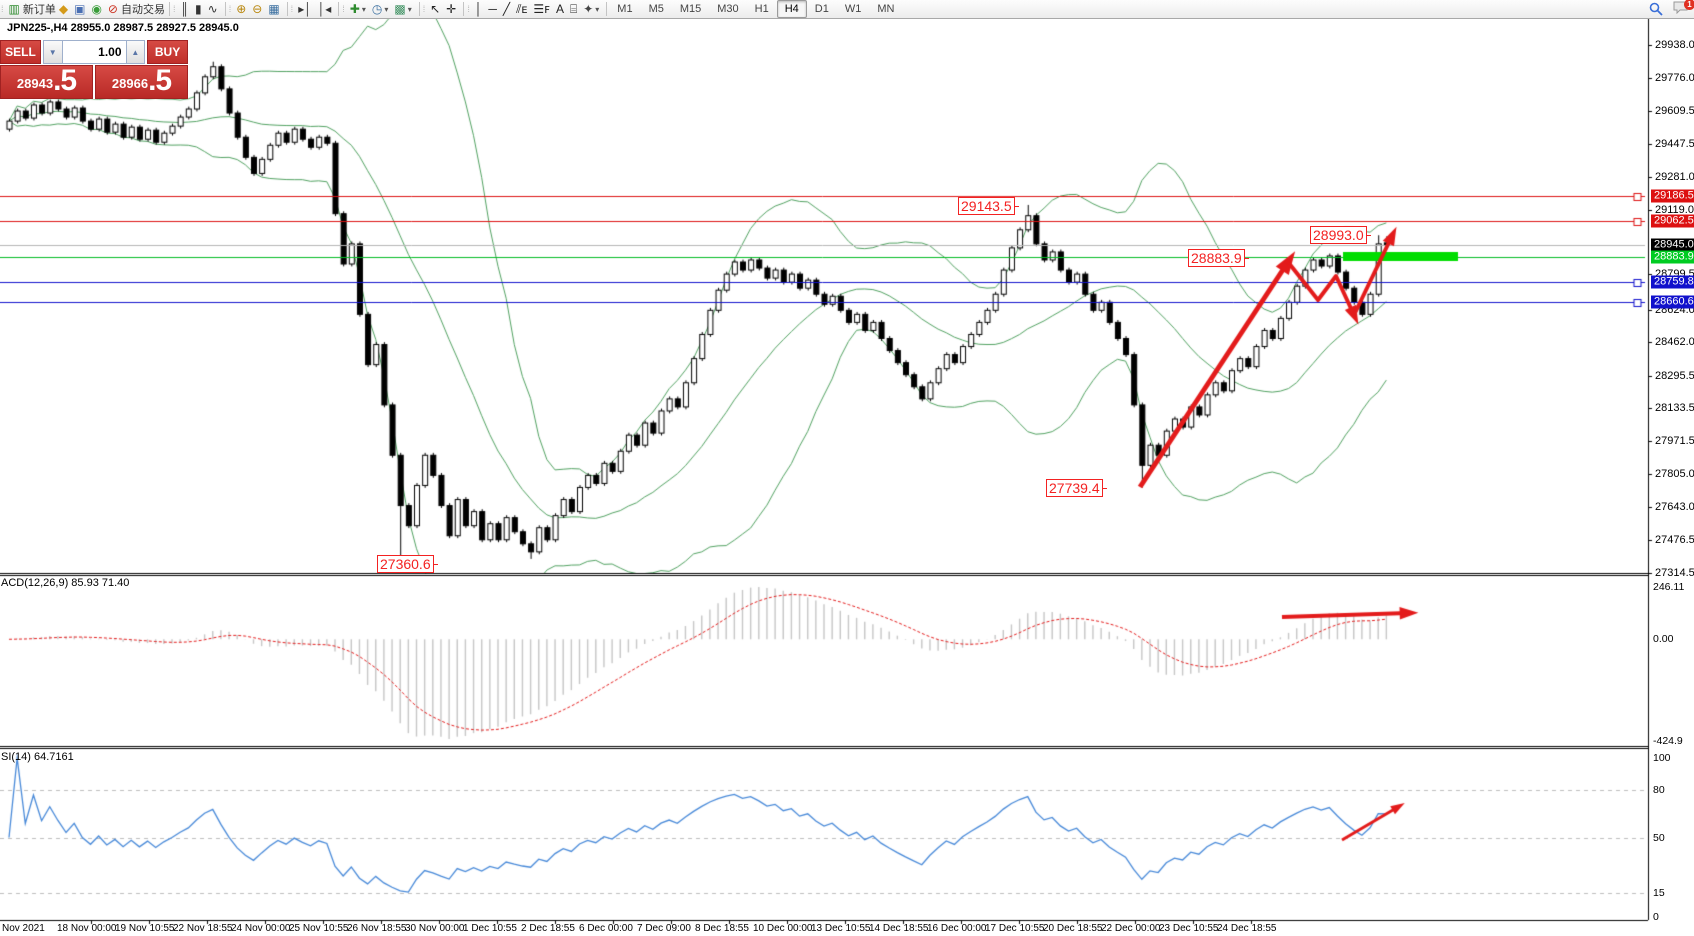 The height and width of the screenshot is (936, 1694). What do you see at coordinates (1659, 789) in the screenshot?
I see `rsi-level-label: 80` at bounding box center [1659, 789].